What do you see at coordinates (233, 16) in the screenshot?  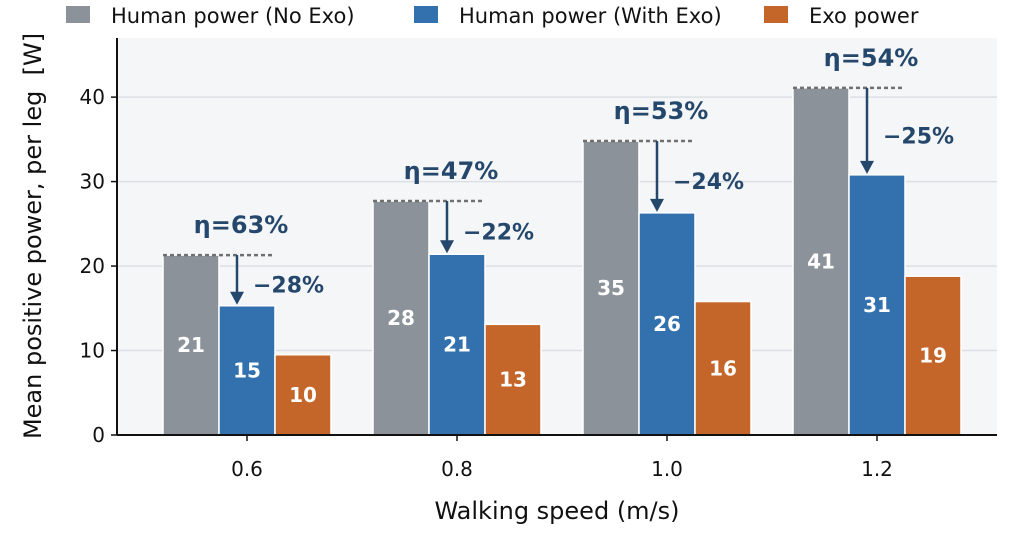 I see `legend-entry-label: Human power (No Exo)` at bounding box center [233, 16].